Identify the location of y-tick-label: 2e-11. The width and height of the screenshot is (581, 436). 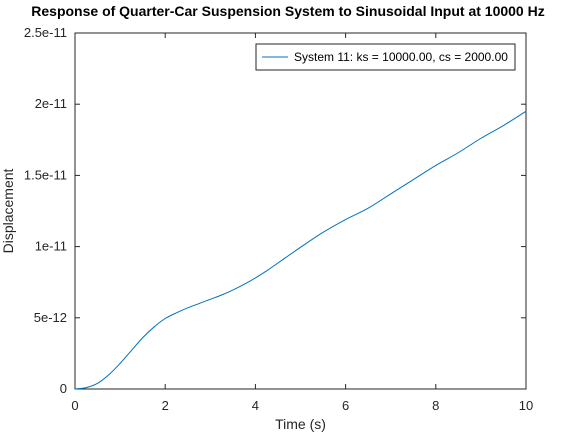
(51, 103).